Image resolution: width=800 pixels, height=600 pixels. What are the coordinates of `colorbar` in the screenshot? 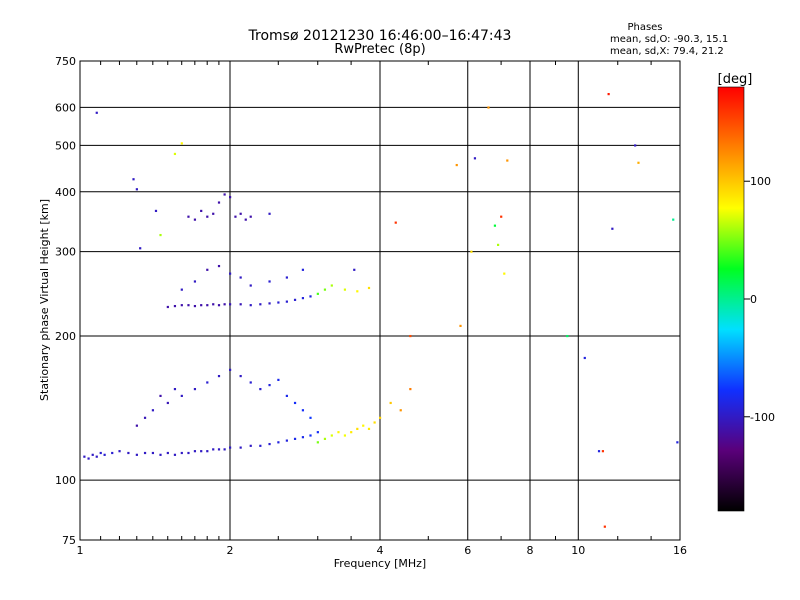 It's located at (731, 299).